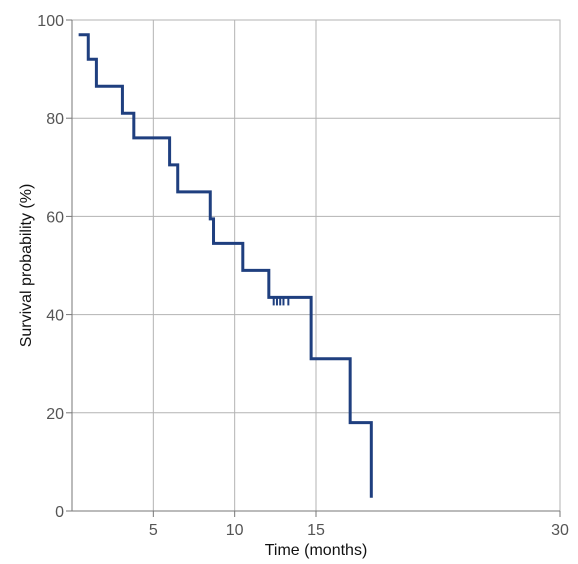 This screenshot has width=578, height=564. Describe the element at coordinates (55, 119) in the screenshot. I see `y-tick-label: 80` at that location.